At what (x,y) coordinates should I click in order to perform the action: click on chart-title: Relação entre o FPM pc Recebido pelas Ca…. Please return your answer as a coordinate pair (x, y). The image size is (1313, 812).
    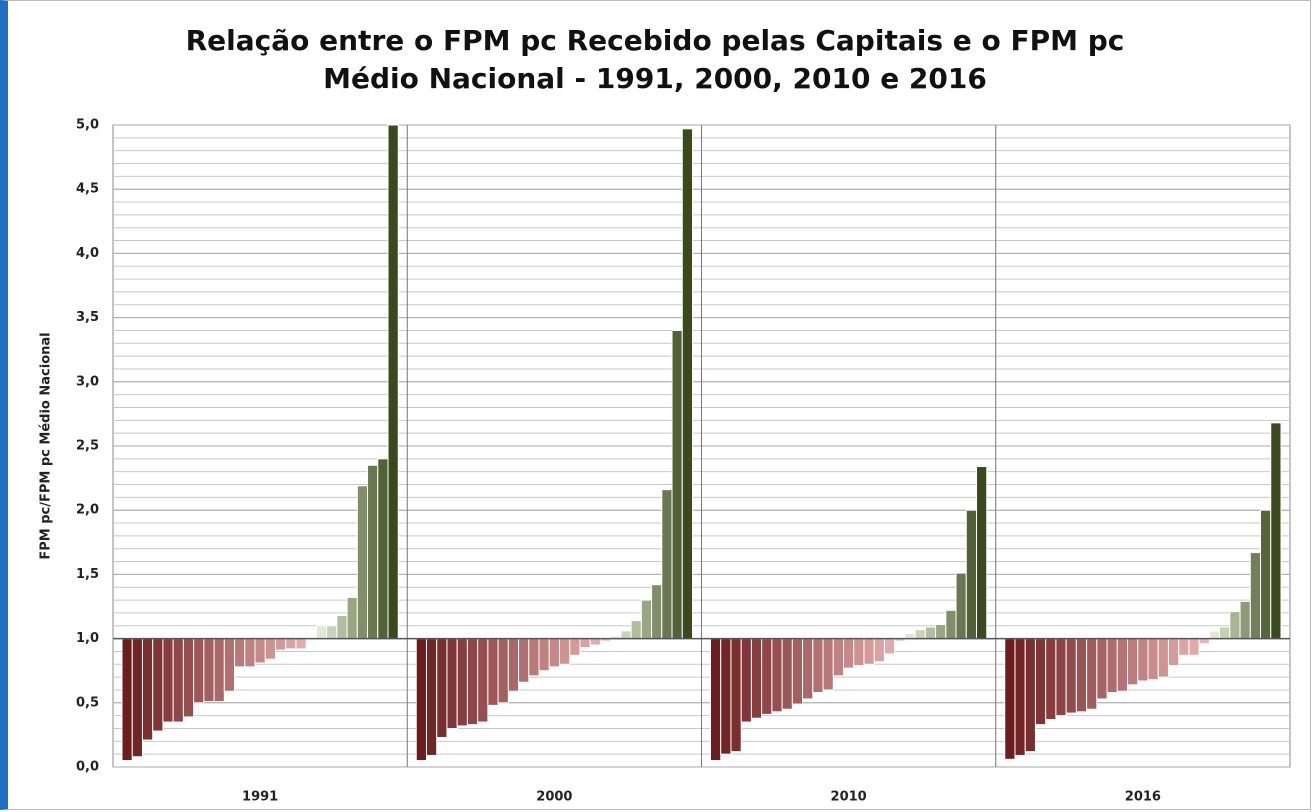
    Looking at the image, I should click on (655, 59).